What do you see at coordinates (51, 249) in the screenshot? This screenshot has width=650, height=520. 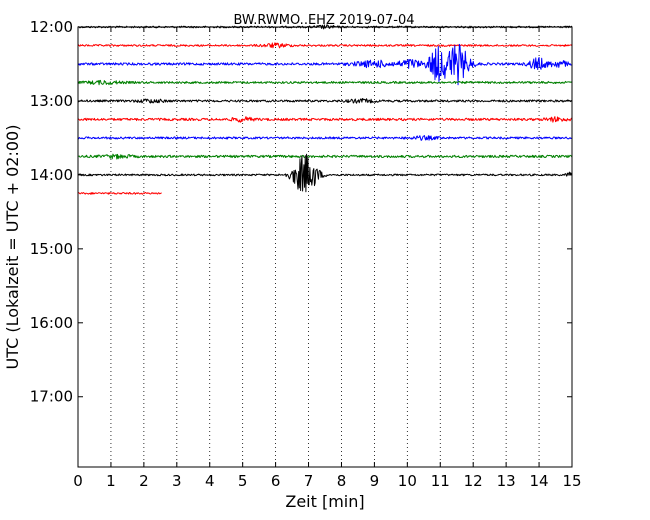 I see `y-tick-label: 15:00` at bounding box center [51, 249].